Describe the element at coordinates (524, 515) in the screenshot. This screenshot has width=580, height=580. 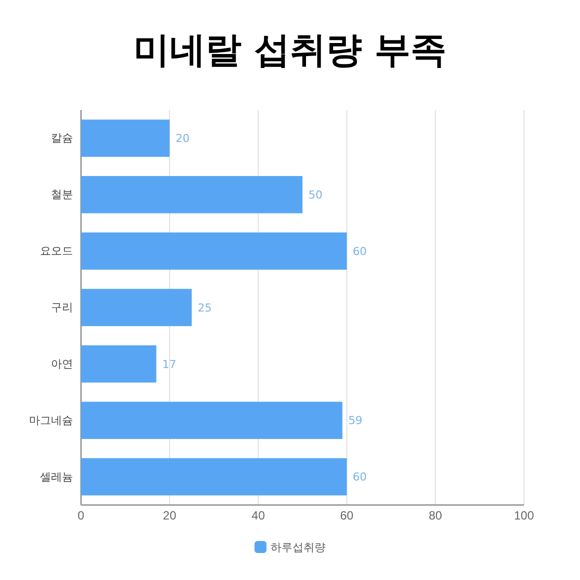
I see `x-tick-label: 100` at that location.